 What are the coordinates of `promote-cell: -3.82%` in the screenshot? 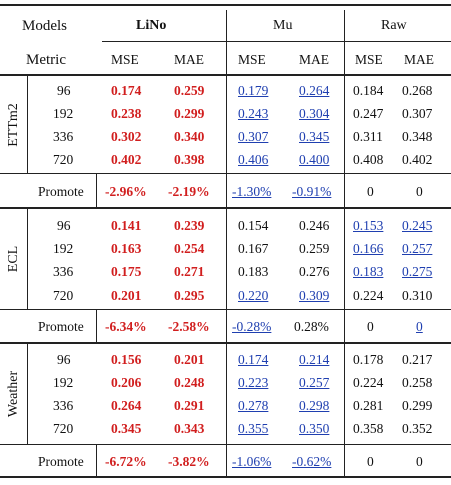 It's located at (189, 461).